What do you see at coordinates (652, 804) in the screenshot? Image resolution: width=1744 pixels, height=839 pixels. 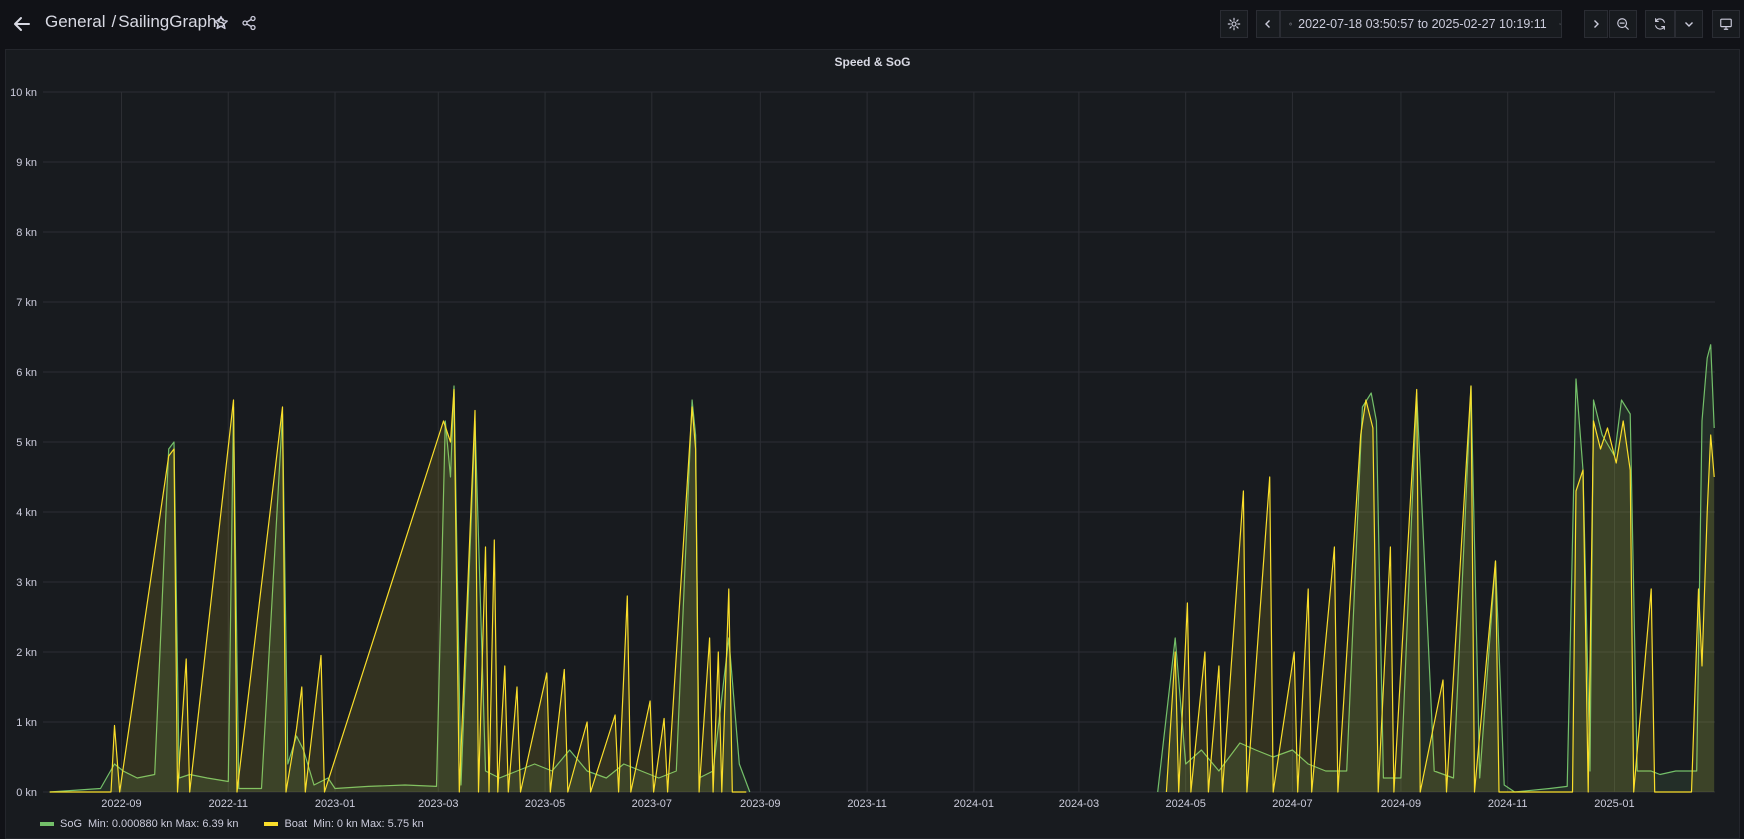 I see `x-tick-label: 2023-07` at bounding box center [652, 804].